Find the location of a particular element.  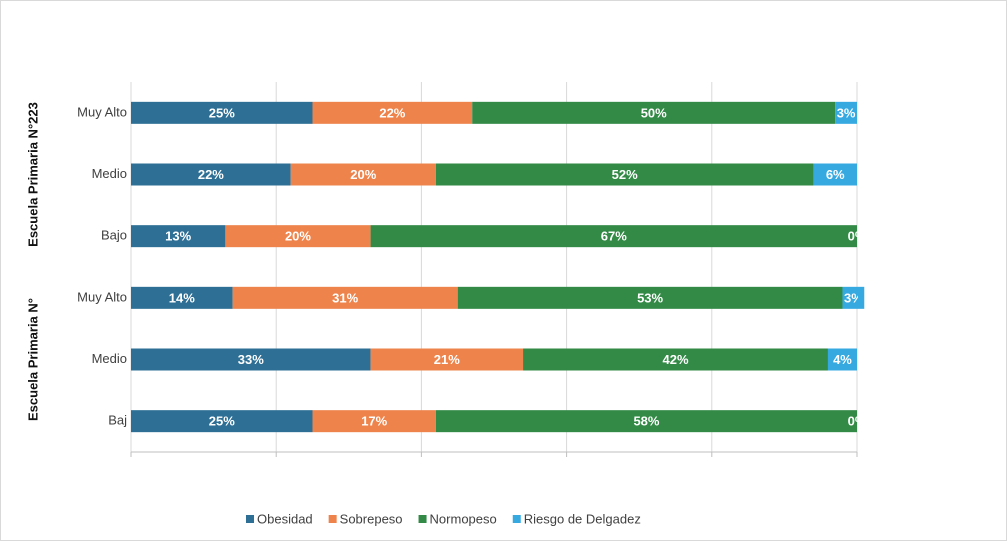

data-label: 4% is located at coordinates (842, 359).